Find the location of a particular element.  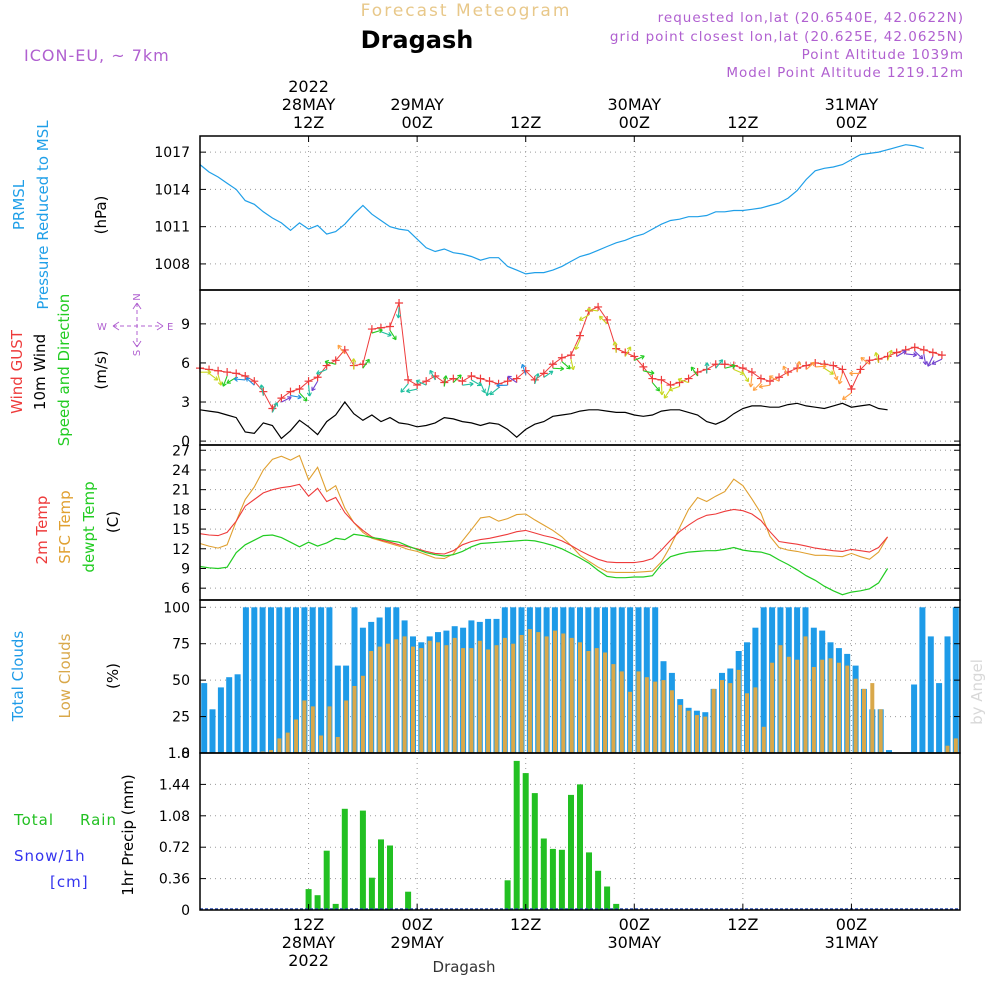

x-date-label-bottom: 29MAY is located at coordinates (417, 942).